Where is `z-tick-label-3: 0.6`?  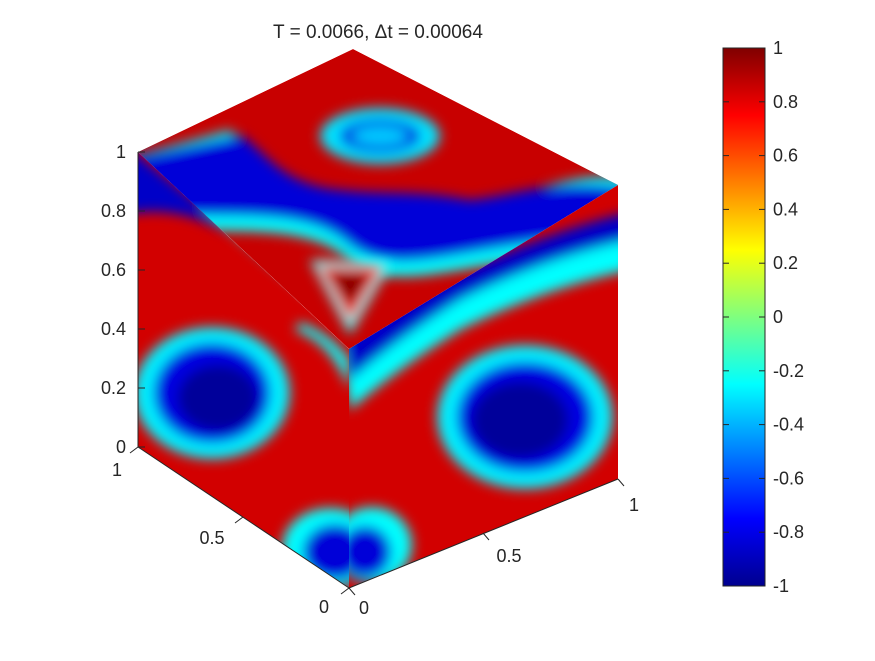
z-tick-label-3: 0.6 is located at coordinates (113, 270).